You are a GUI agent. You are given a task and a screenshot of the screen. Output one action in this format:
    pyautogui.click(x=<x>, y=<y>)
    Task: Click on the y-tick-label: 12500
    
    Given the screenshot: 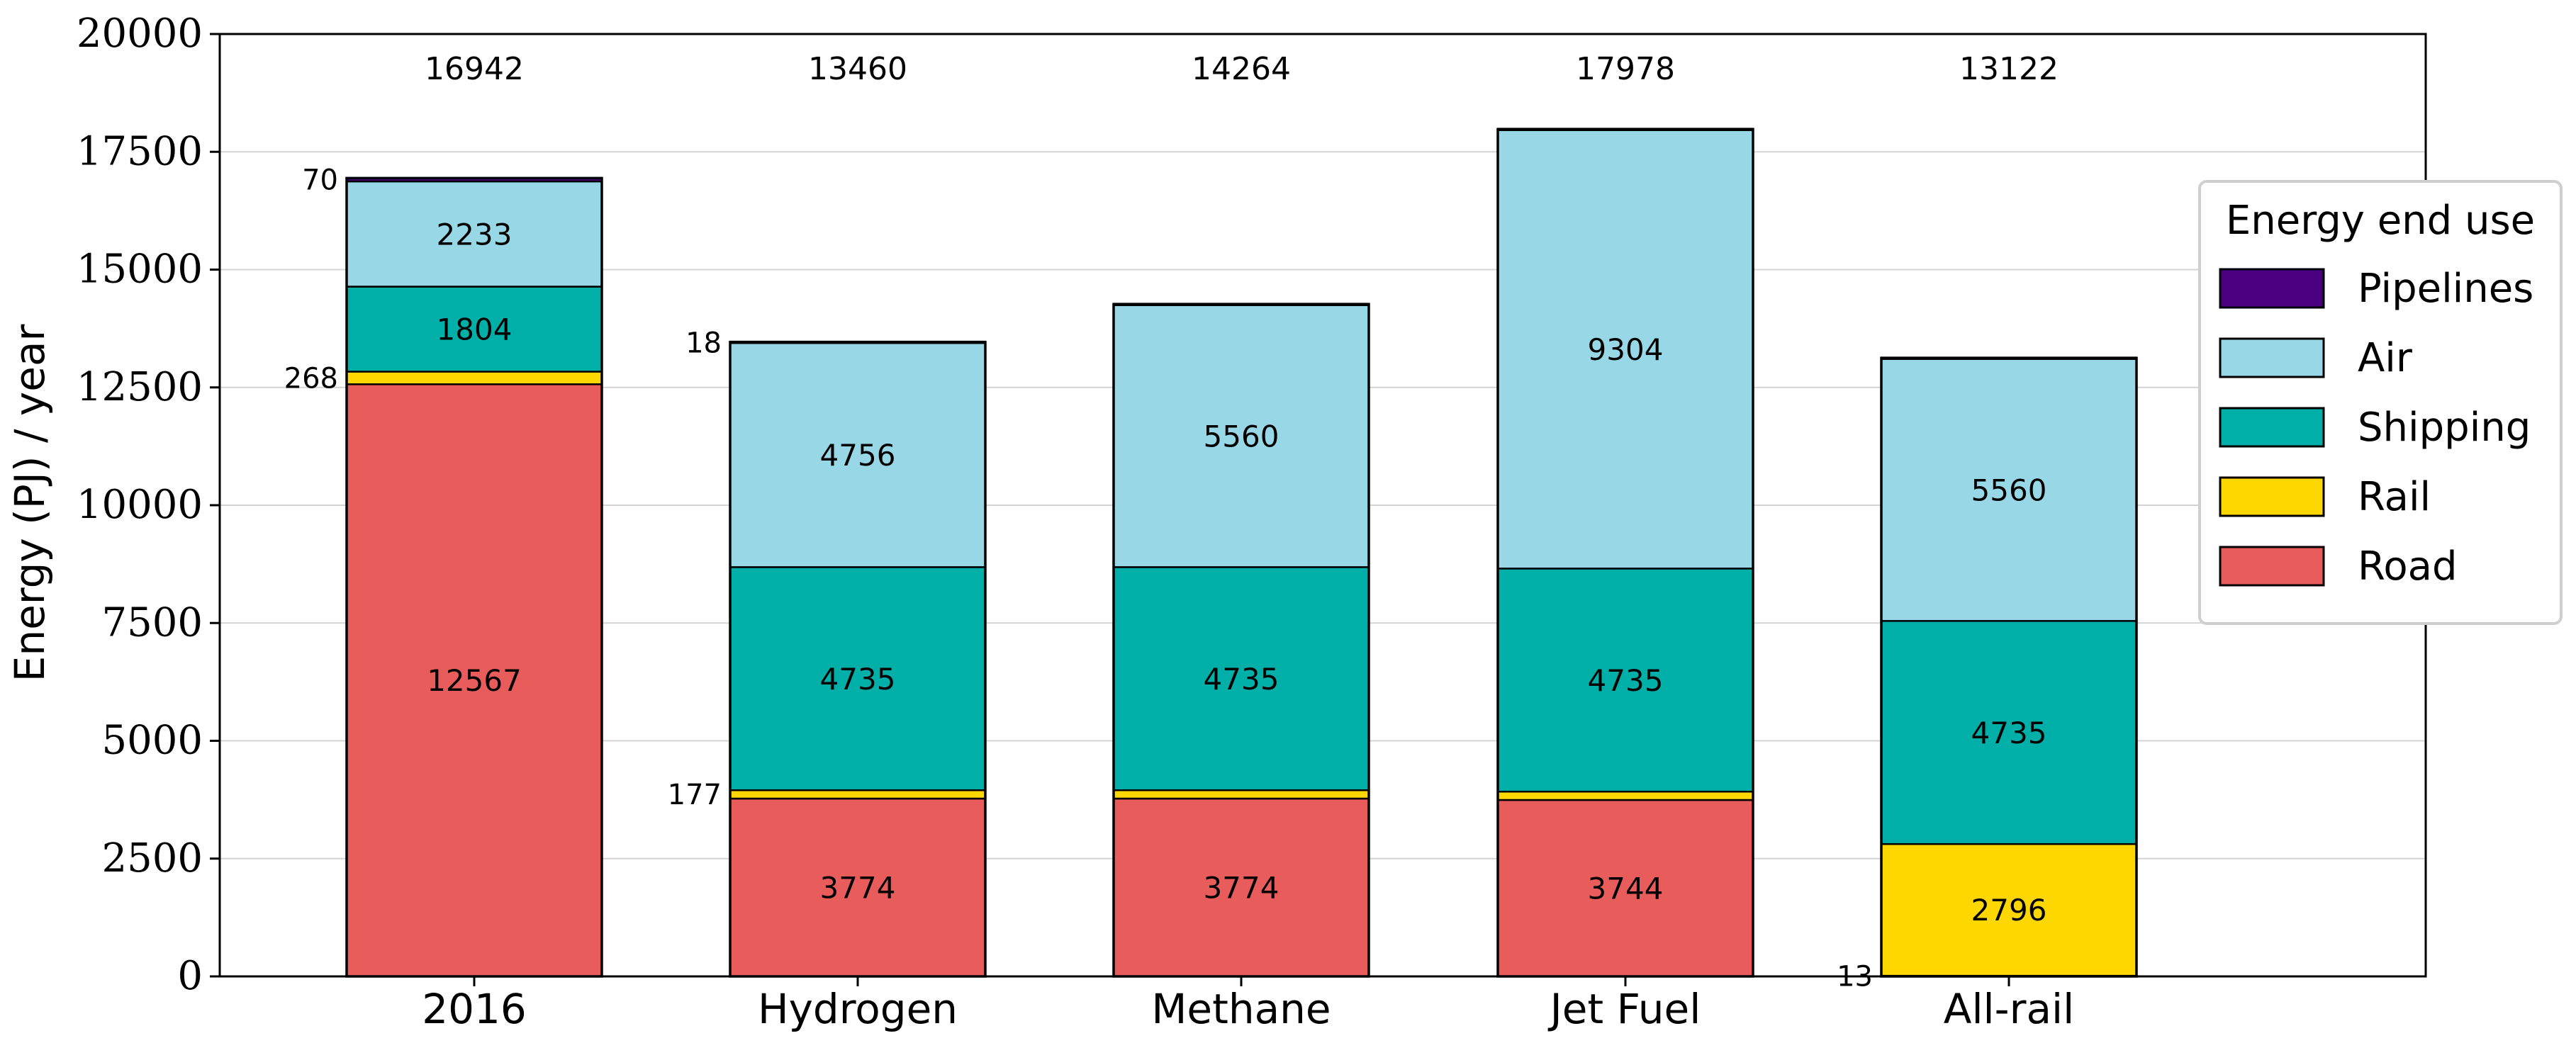 What is the action you would take?
    pyautogui.click(x=140, y=387)
    